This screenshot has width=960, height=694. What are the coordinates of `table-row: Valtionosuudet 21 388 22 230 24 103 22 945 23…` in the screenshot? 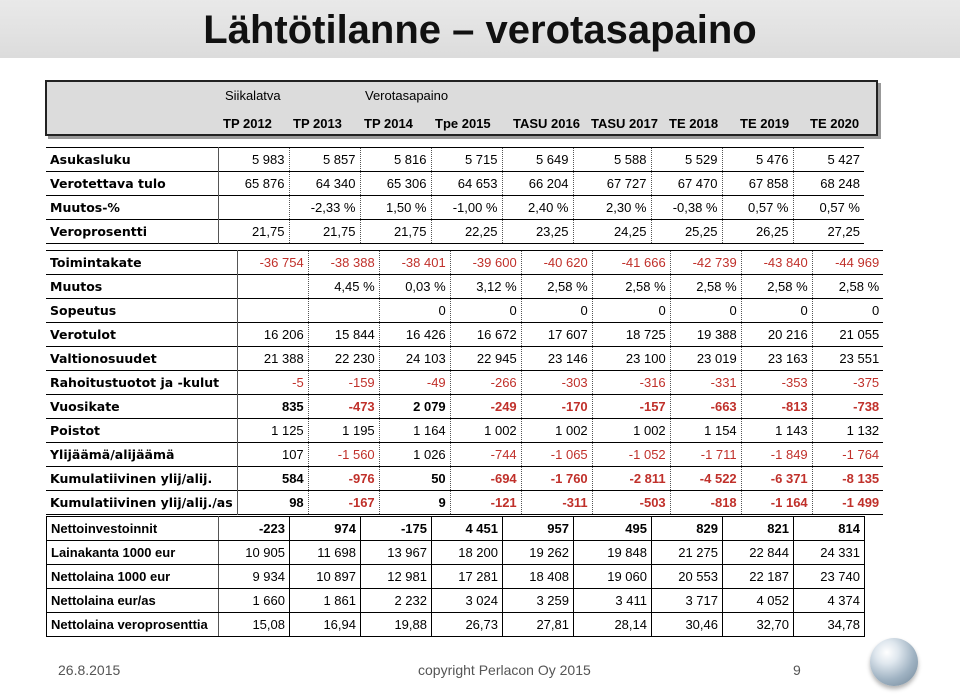 It's located at (465, 358).